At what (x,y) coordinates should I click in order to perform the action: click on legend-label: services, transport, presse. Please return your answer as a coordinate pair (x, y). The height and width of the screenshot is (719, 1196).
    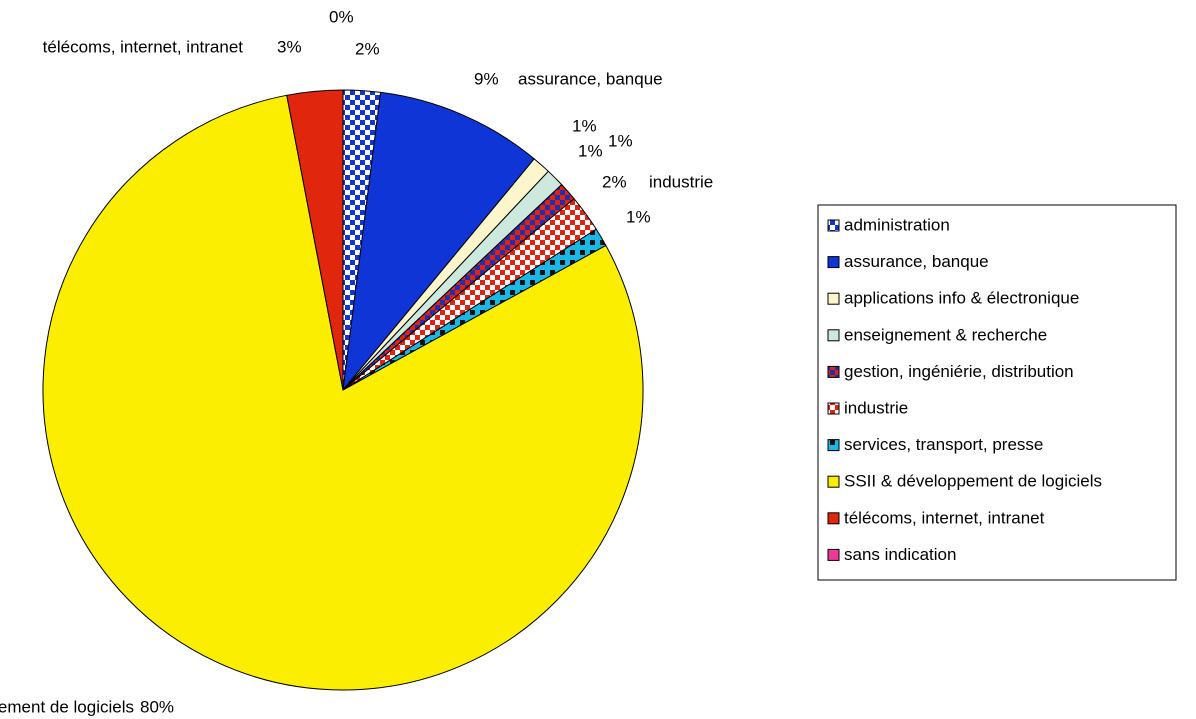
    Looking at the image, I should click on (943, 444).